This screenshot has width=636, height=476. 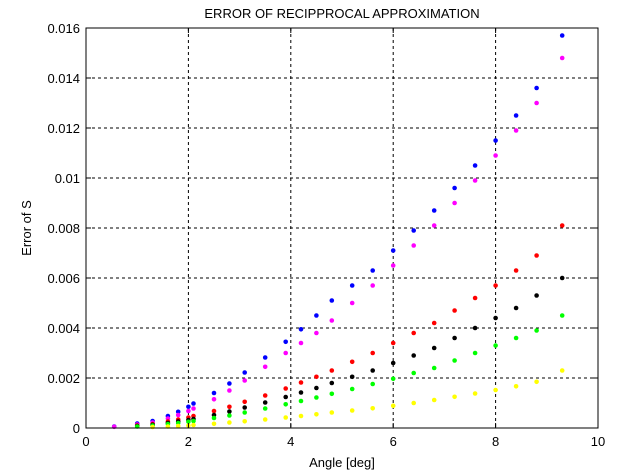 I want to click on y-tick-label: 0.012, so click(x=63, y=128).